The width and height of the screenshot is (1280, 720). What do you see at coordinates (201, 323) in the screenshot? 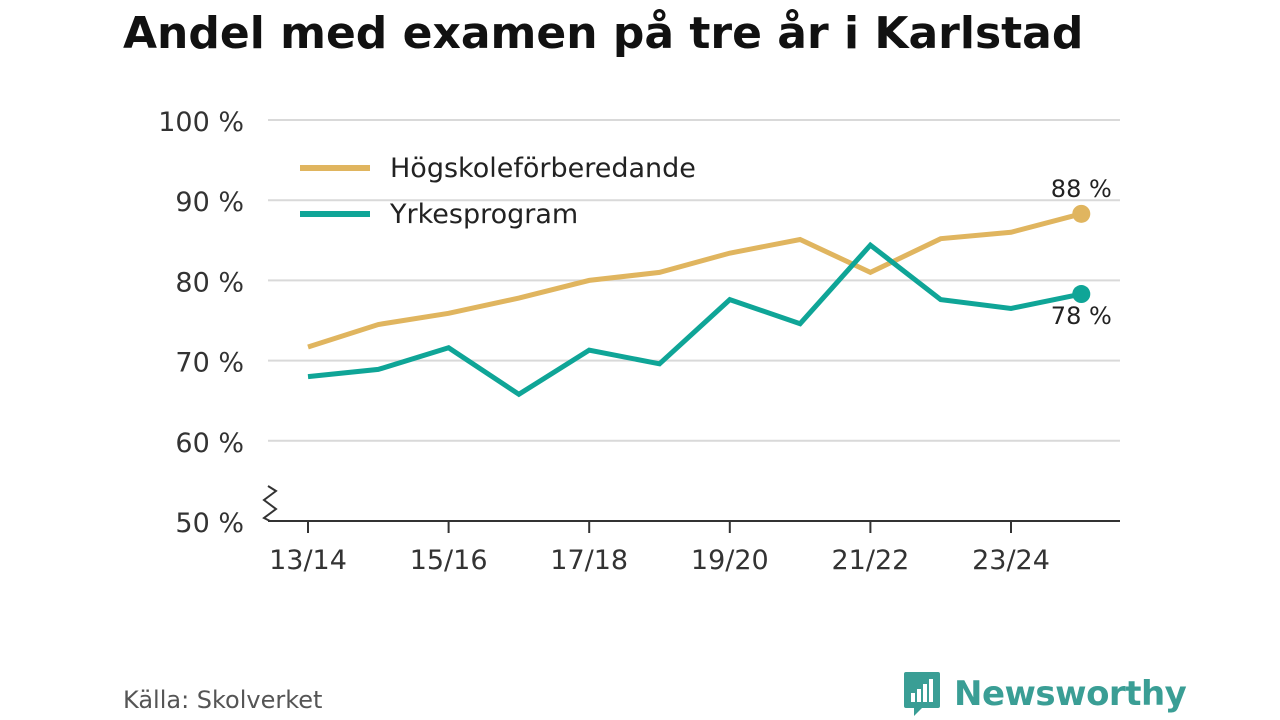
I see `y-axis-tick-labels: 50 % 60 % 70 % 80 % 90 % 100 %` at bounding box center [201, 323].